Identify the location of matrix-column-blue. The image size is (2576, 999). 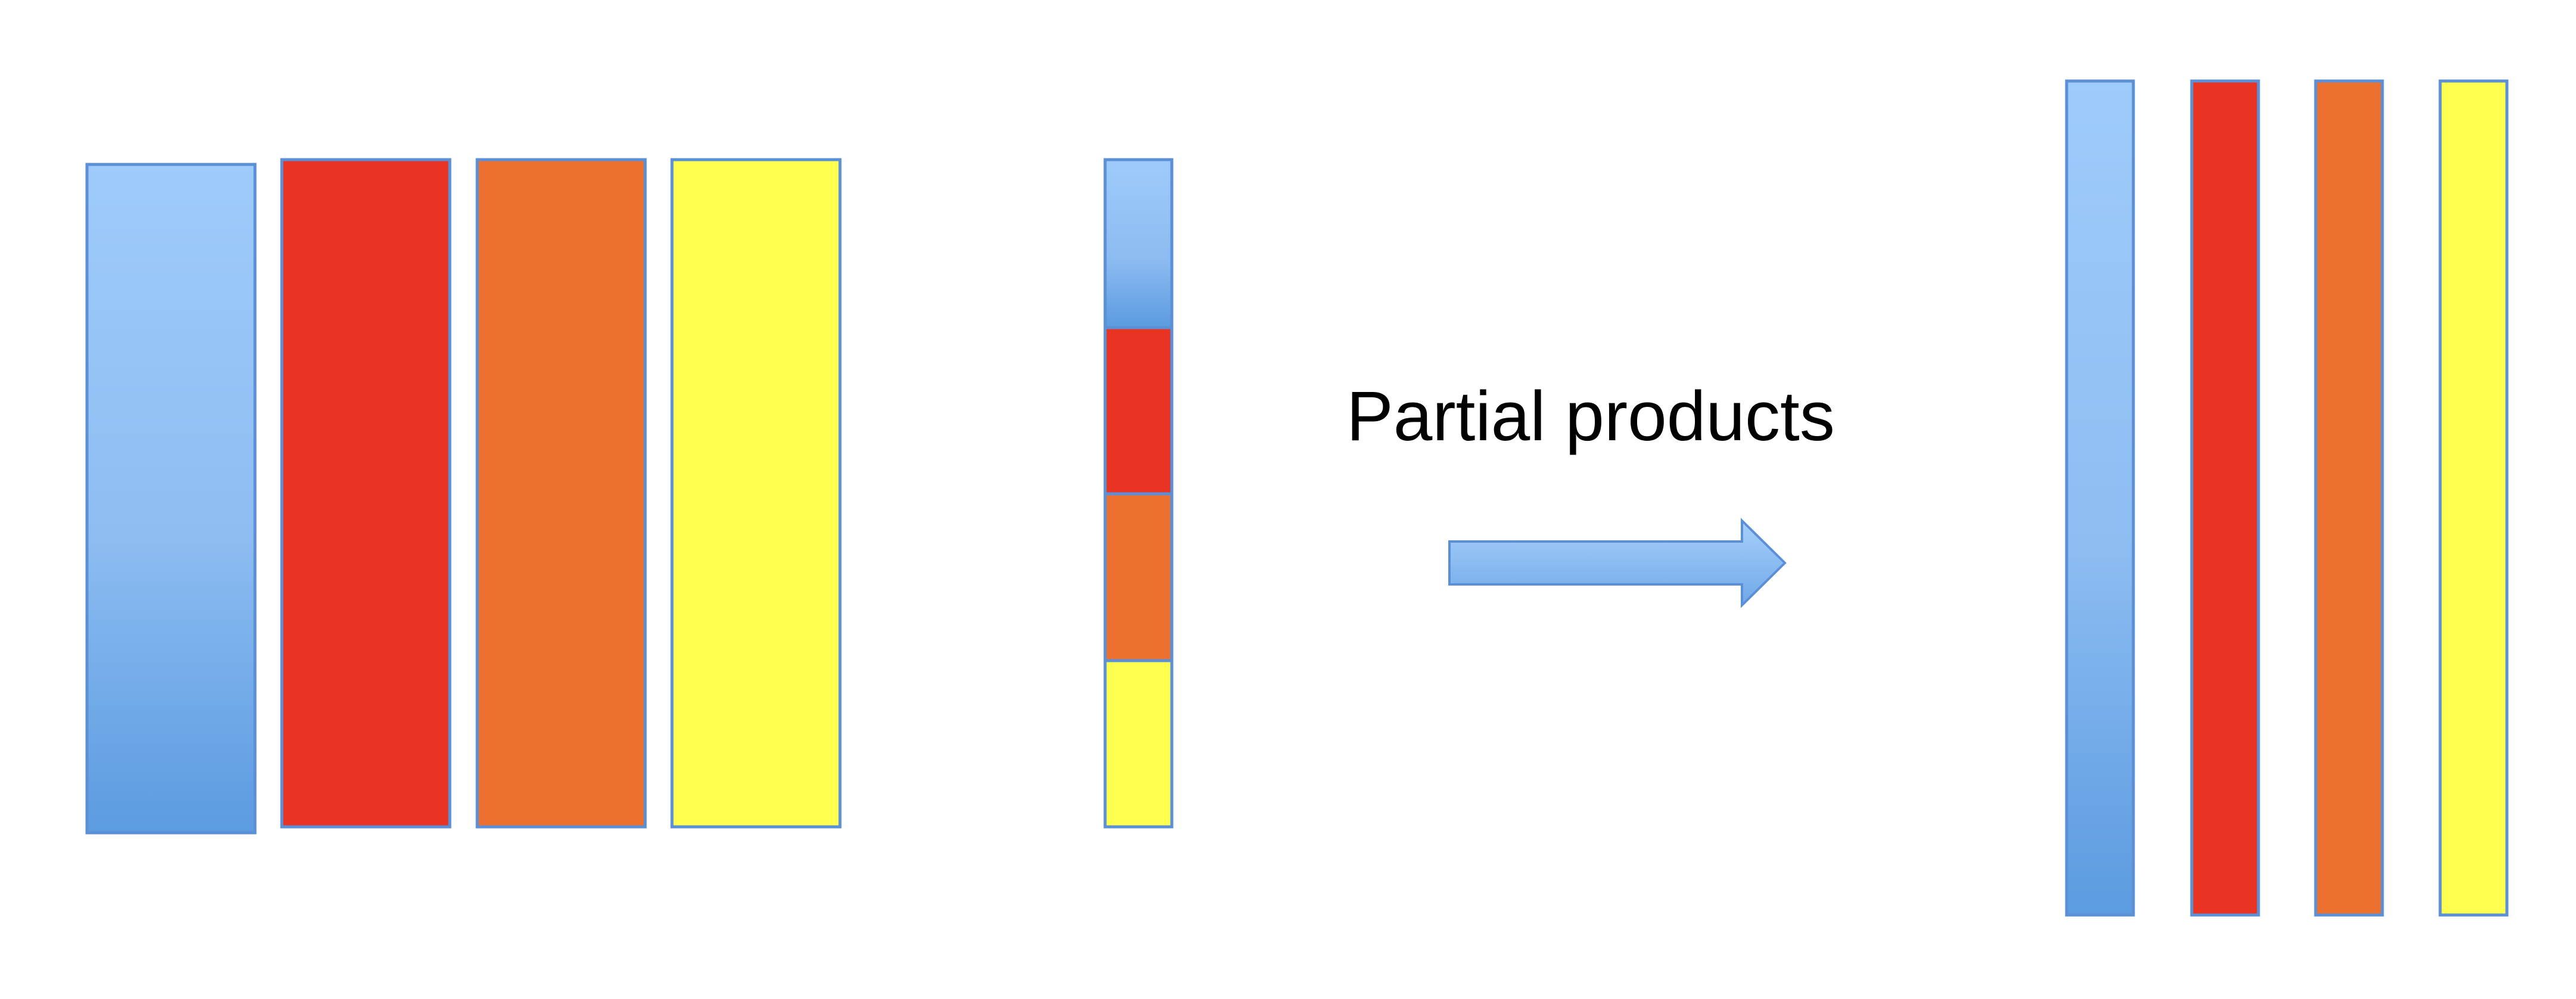
(171, 499).